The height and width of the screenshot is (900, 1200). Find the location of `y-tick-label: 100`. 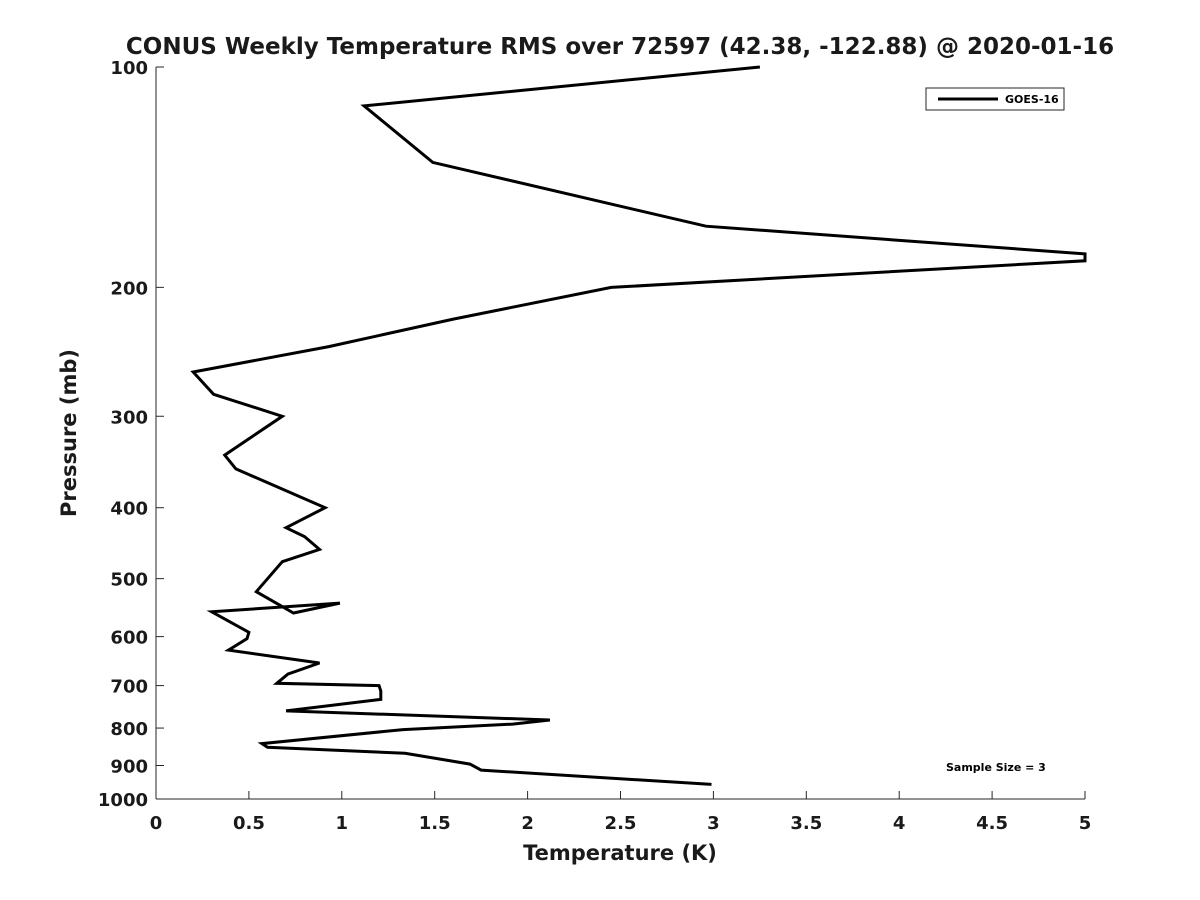

y-tick-label: 100 is located at coordinates (129, 68).